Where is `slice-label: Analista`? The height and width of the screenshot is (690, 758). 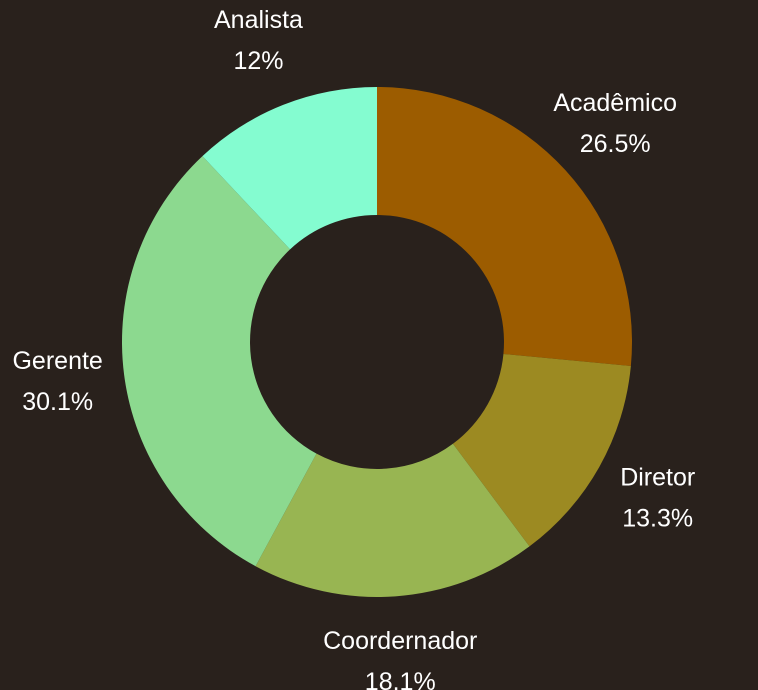 slice-label: Analista is located at coordinates (258, 20).